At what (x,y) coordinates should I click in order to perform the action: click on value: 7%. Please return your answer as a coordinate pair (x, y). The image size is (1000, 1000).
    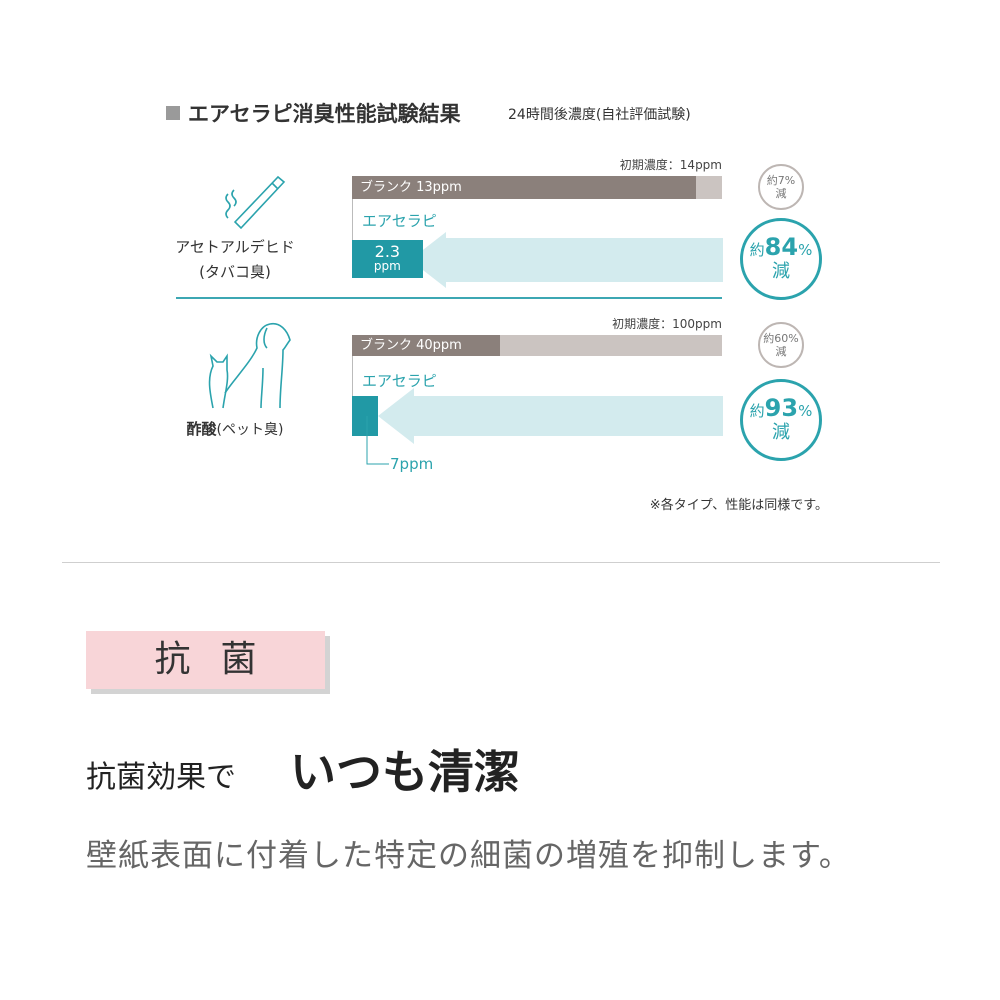
    Looking at the image, I should click on (786, 180).